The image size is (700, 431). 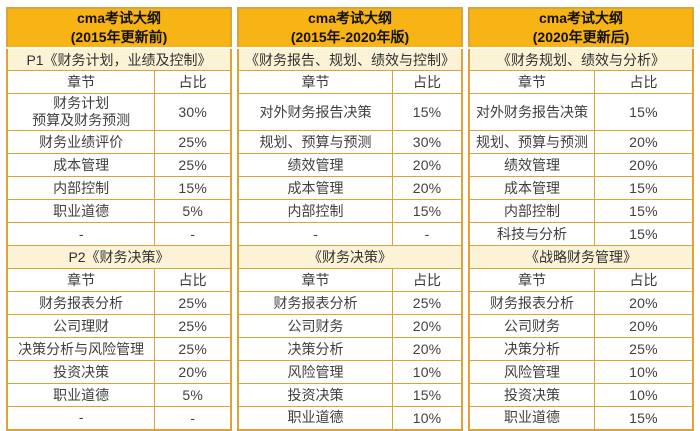 I want to click on chapter-cell: 内部控制, so click(x=315, y=211).